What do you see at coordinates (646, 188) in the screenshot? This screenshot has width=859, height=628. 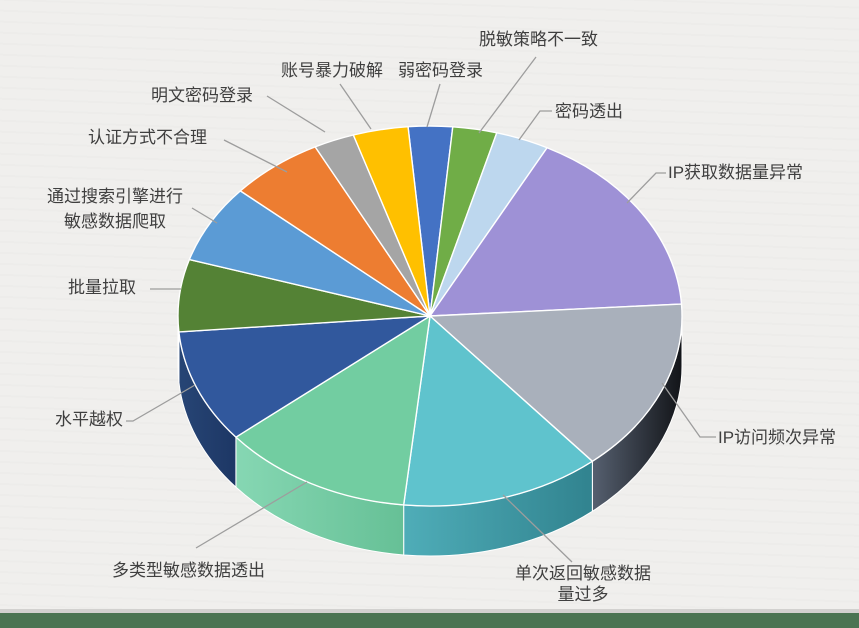 I see `leader-line-IP获取数据量异常` at bounding box center [646, 188].